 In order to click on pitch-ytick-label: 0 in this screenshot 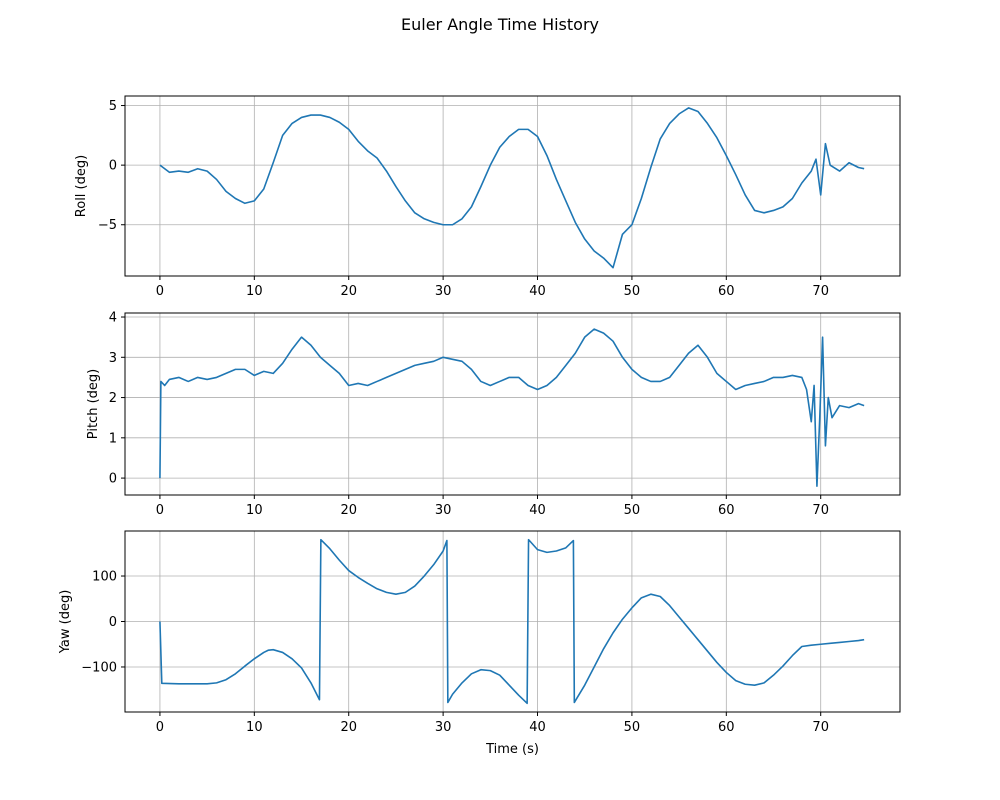, I will do `click(113, 479)`.